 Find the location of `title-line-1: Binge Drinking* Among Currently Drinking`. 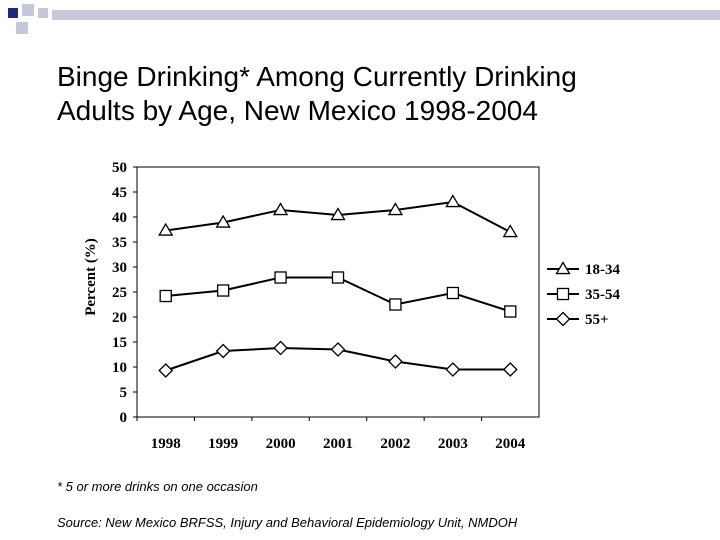

title-line-1: Binge Drinking* Among Currently Drinking is located at coordinates (317, 76).